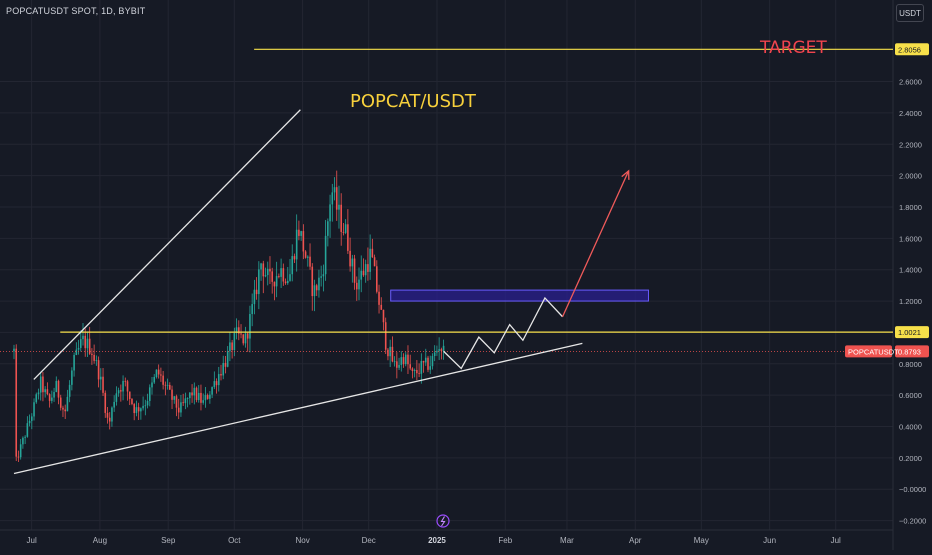 The height and width of the screenshot is (555, 932). What do you see at coordinates (910, 82) in the screenshot?
I see `y-tick-label: 2.6000` at bounding box center [910, 82].